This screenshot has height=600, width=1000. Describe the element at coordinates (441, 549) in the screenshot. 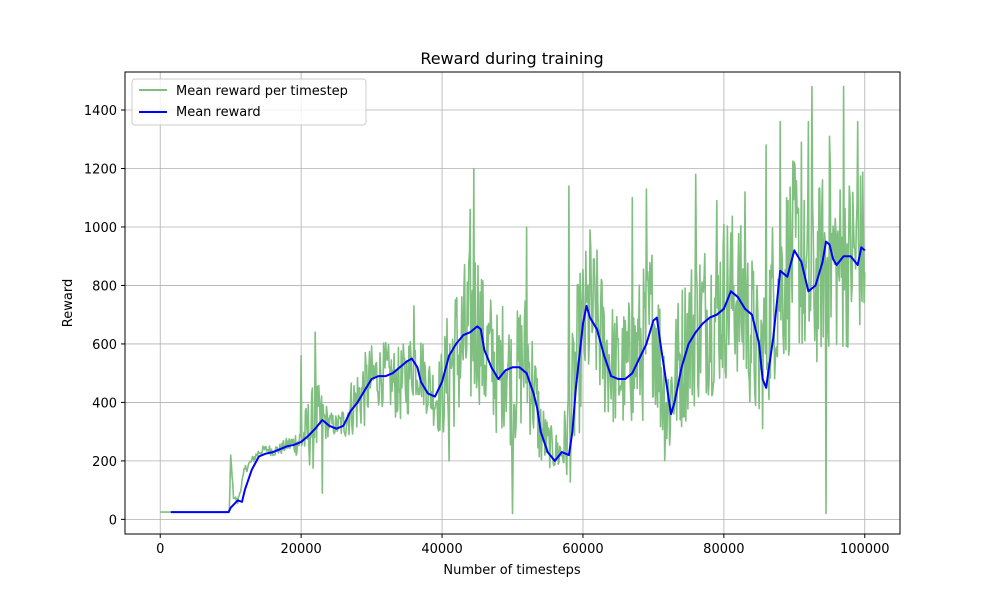

I see `x-tick-label: 40000` at that location.